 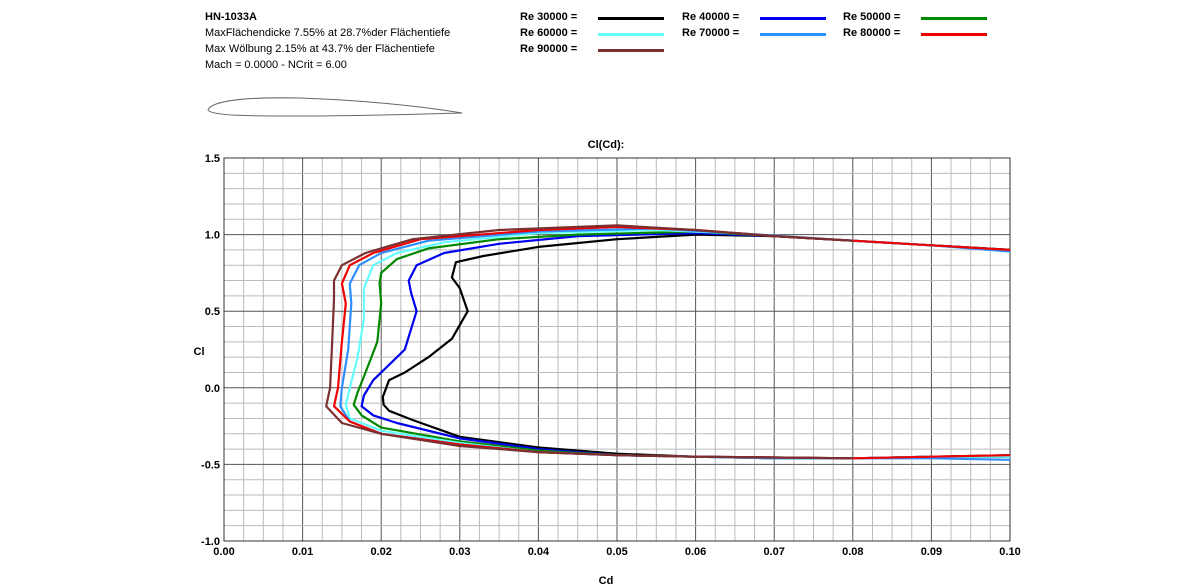 I want to click on chart-title: Cl(Cd):, so click(x=606, y=145).